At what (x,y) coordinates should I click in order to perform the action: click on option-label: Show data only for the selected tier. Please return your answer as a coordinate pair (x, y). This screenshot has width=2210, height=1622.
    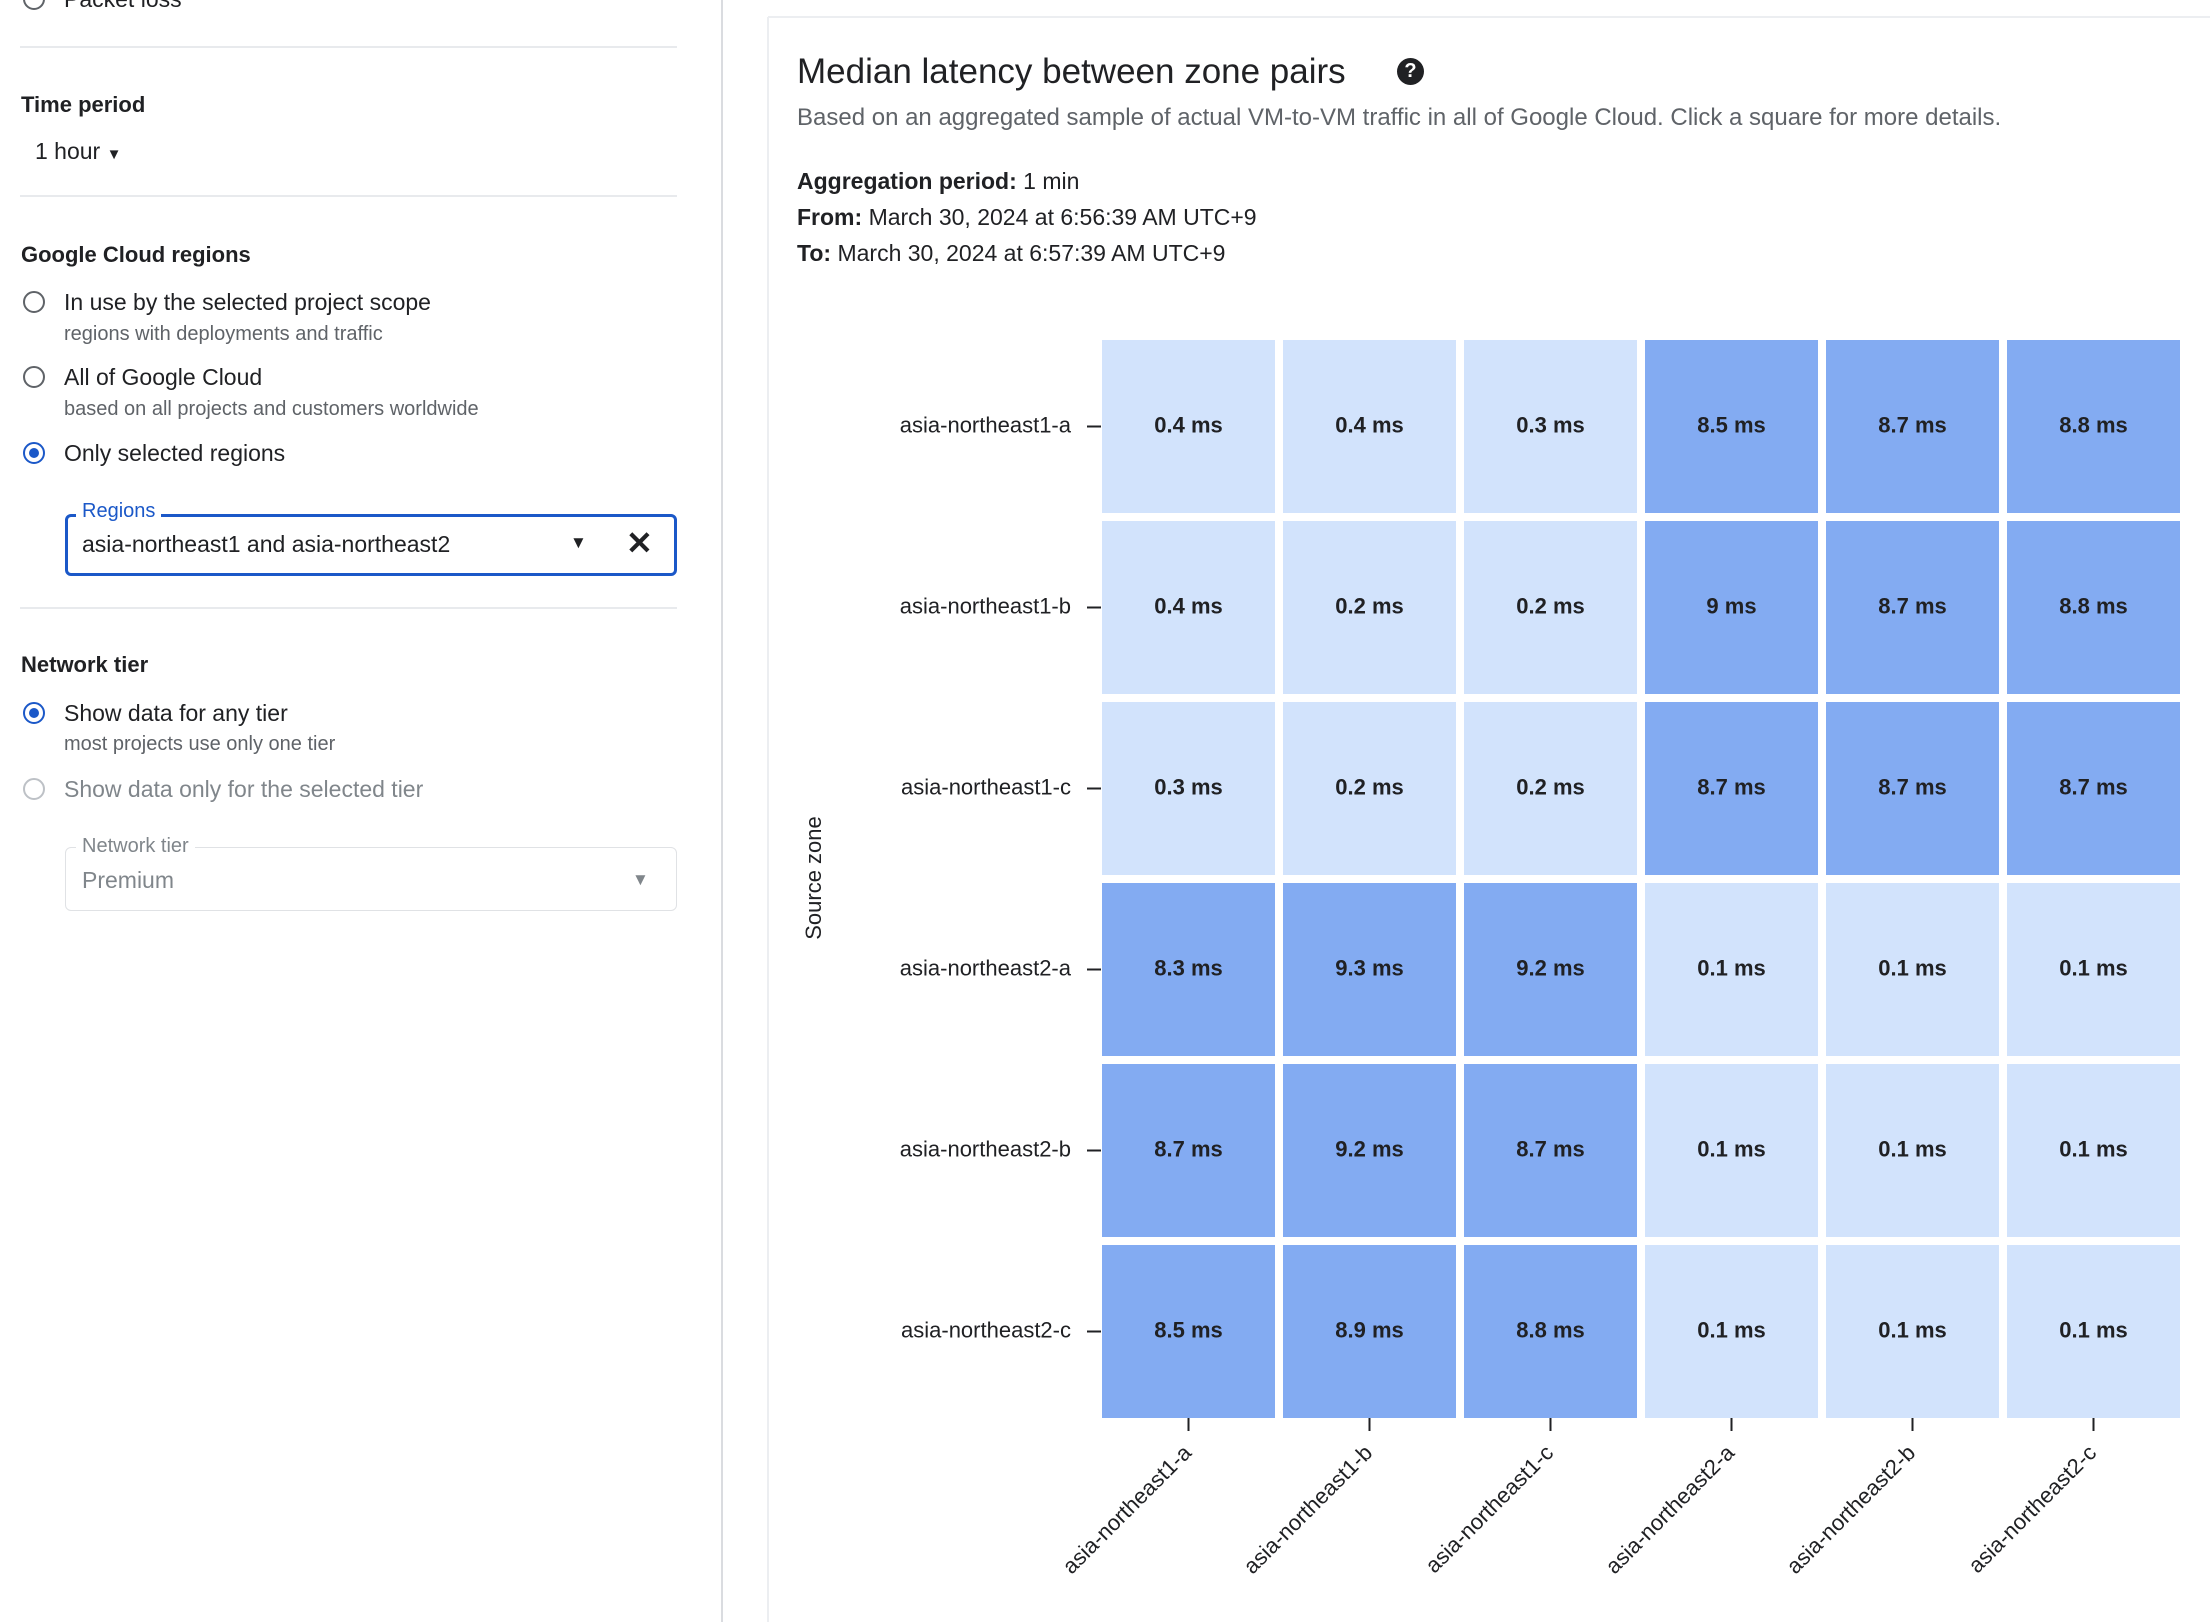
    Looking at the image, I should click on (244, 789).